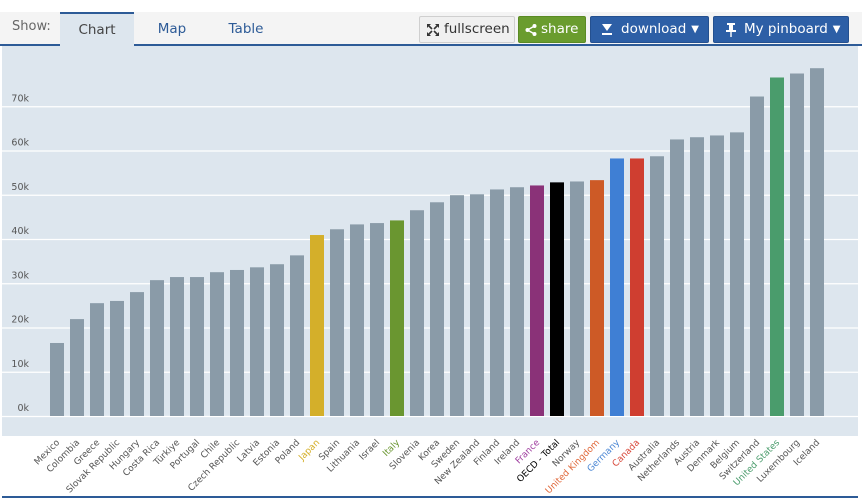 The width and height of the screenshot is (862, 501). Describe the element at coordinates (477, 305) in the screenshot. I see `bar-new-zealand` at that location.